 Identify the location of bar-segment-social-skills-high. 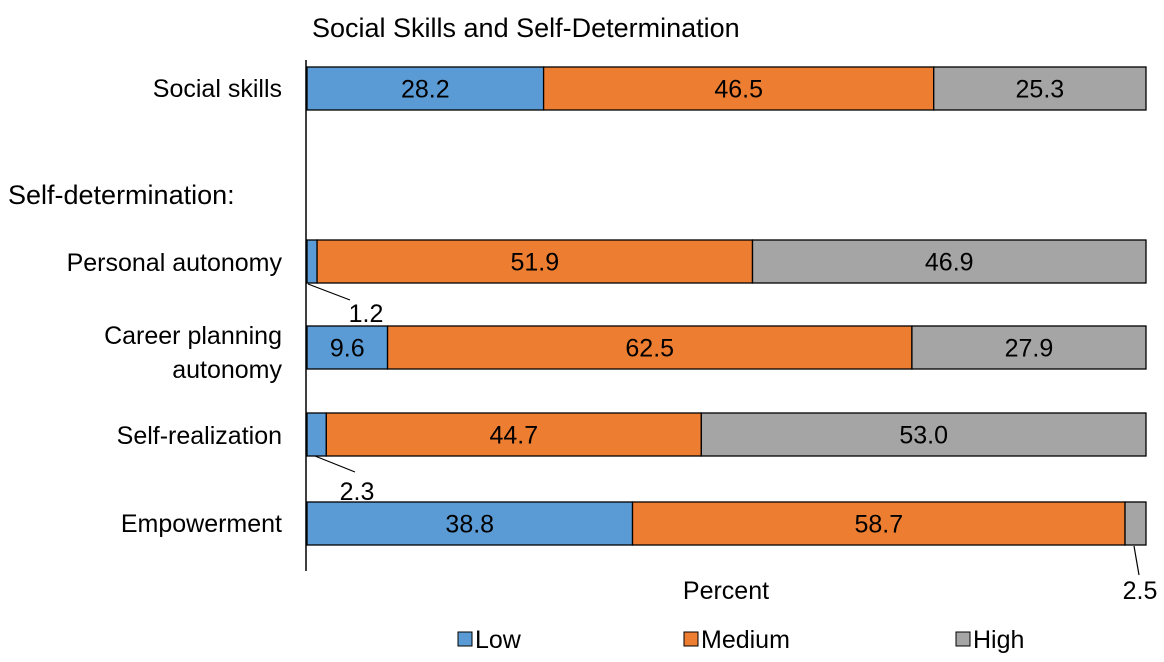
(1040, 88).